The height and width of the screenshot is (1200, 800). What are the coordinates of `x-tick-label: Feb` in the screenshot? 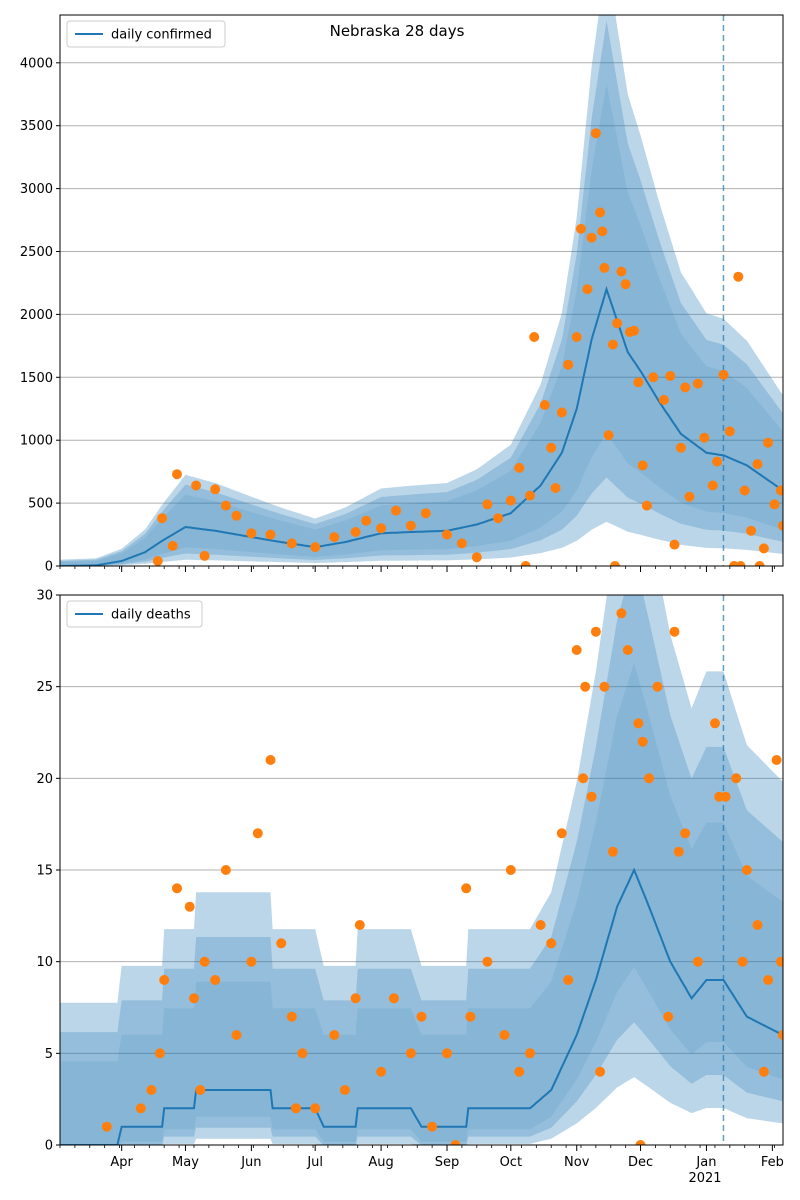 It's located at (772, 1162).